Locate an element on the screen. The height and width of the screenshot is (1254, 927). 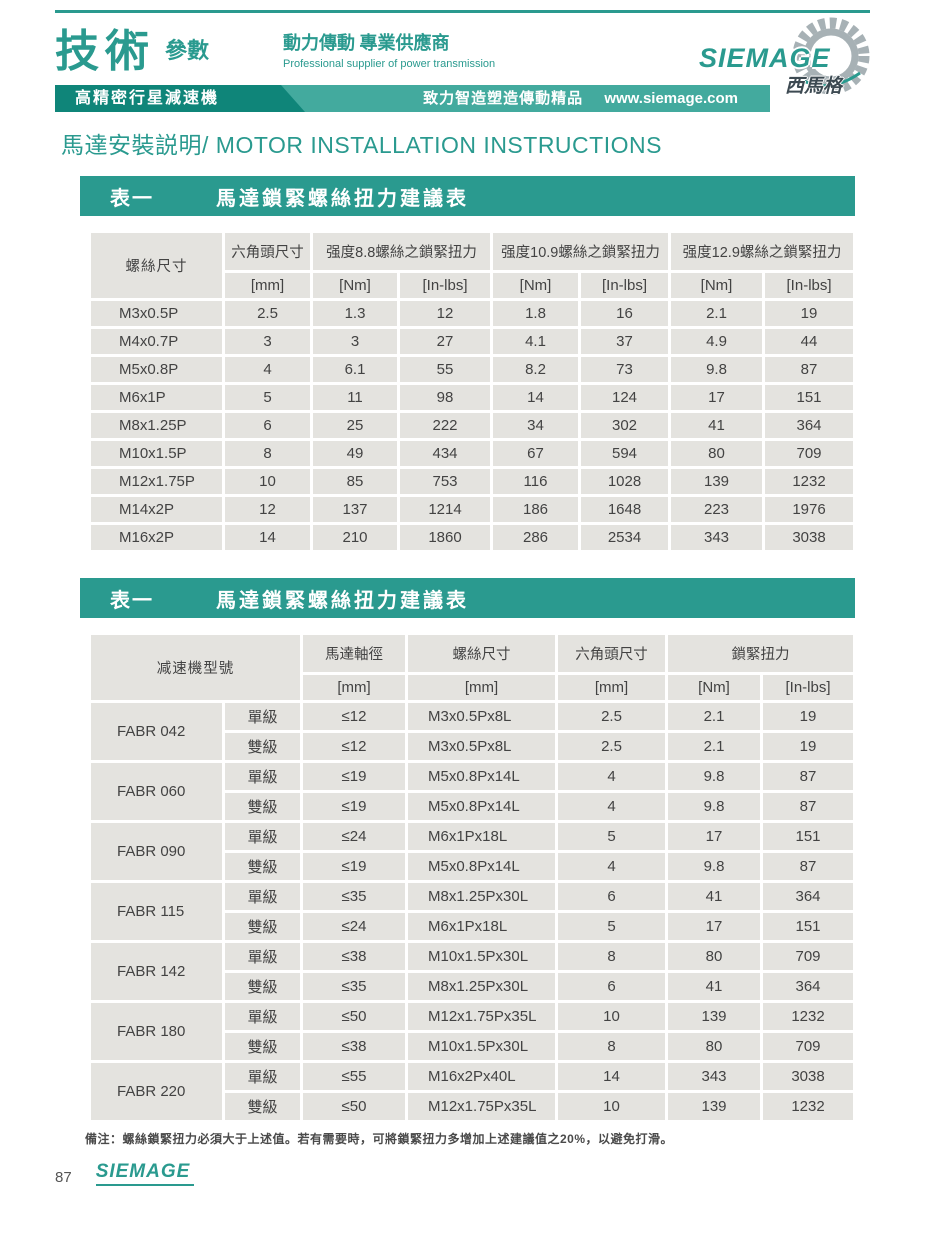
value-cell: 594 is located at coordinates (624, 453).